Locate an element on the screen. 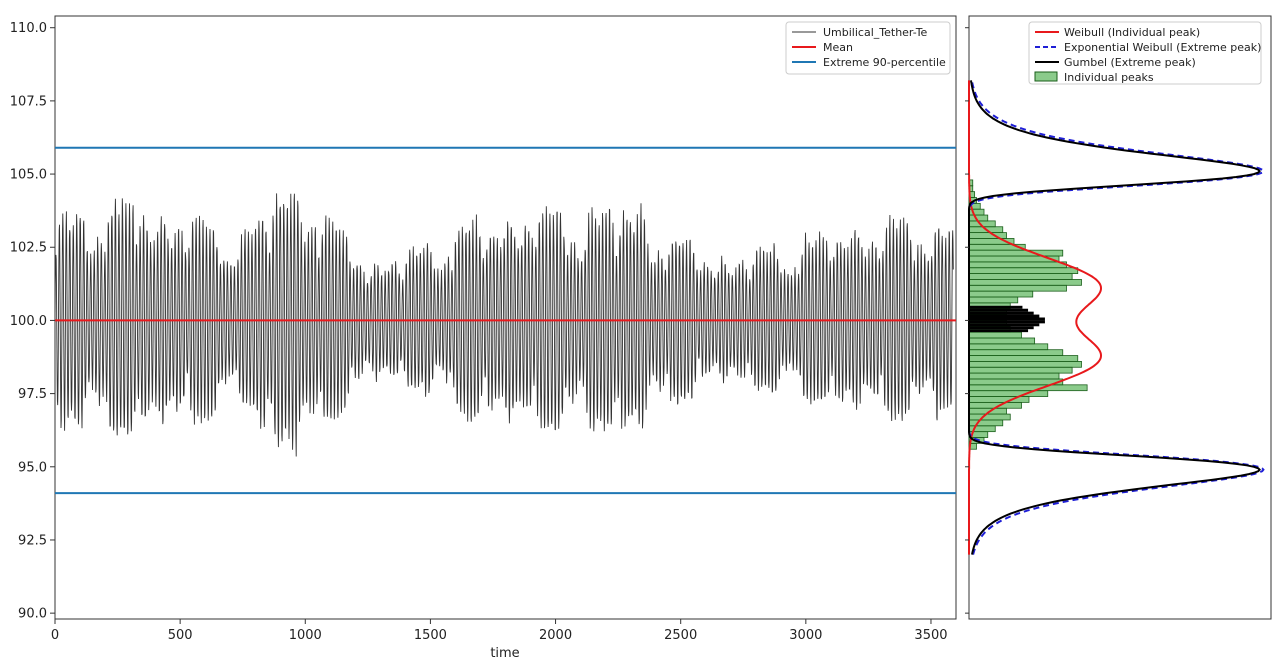 The height and width of the screenshot is (662, 1280). timeseries-x-ticks: 0 500 1000 1500 2000 2500 3000 3500 is located at coordinates (499, 631).